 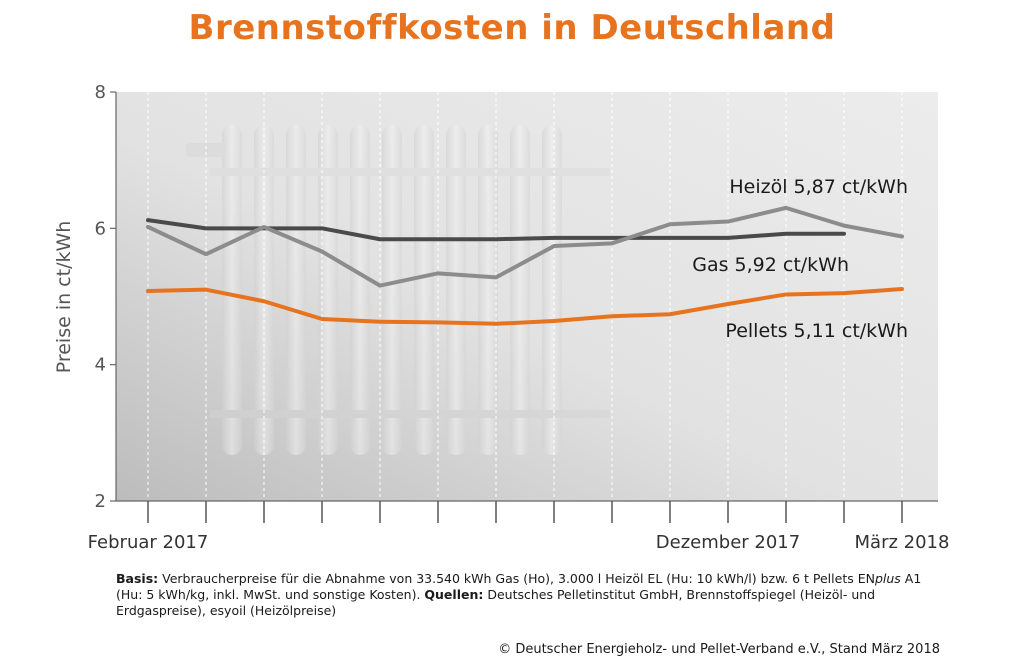 What do you see at coordinates (816, 331) in the screenshot?
I see `series-label-pellets: Pellets 5,11 ct/kWh` at bounding box center [816, 331].